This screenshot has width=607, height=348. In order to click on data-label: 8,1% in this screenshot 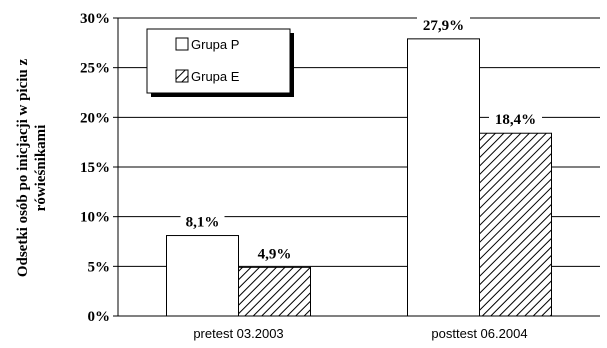, I will do `click(203, 223)`.